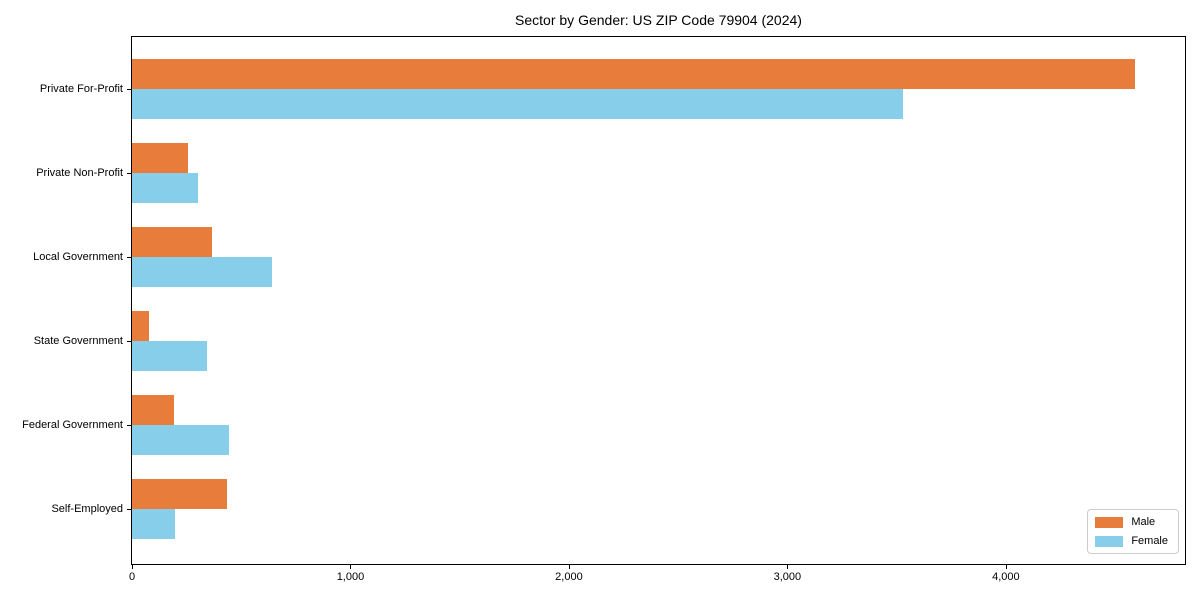 The image size is (1200, 600). Describe the element at coordinates (79, 173) in the screenshot. I see `y-tick-label: Private Non-Profit` at that location.